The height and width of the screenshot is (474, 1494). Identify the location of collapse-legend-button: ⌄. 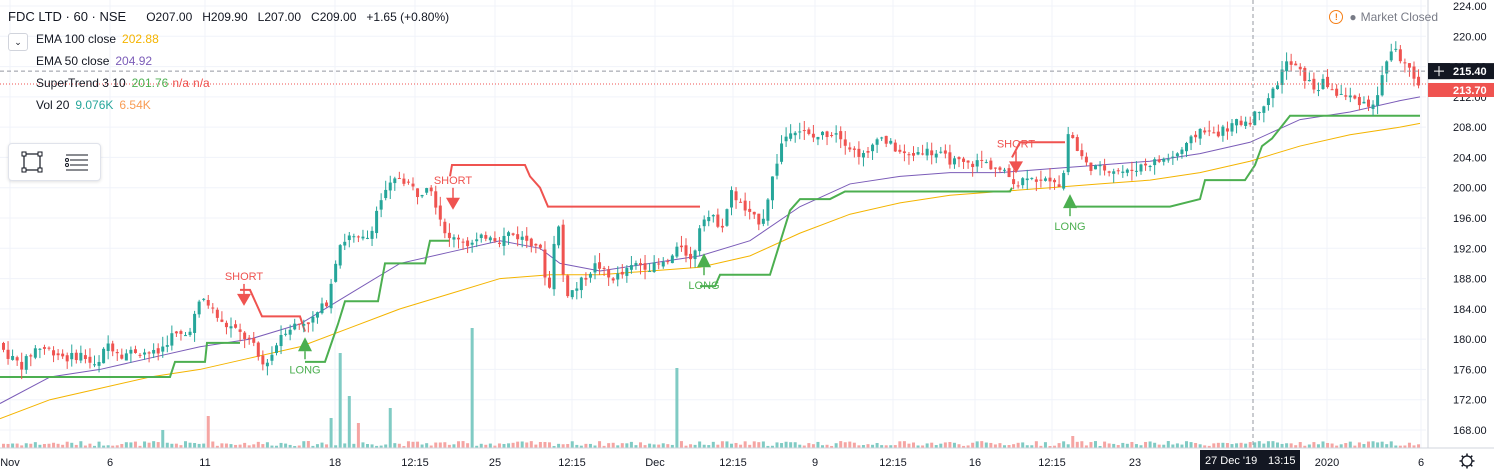
(18, 42).